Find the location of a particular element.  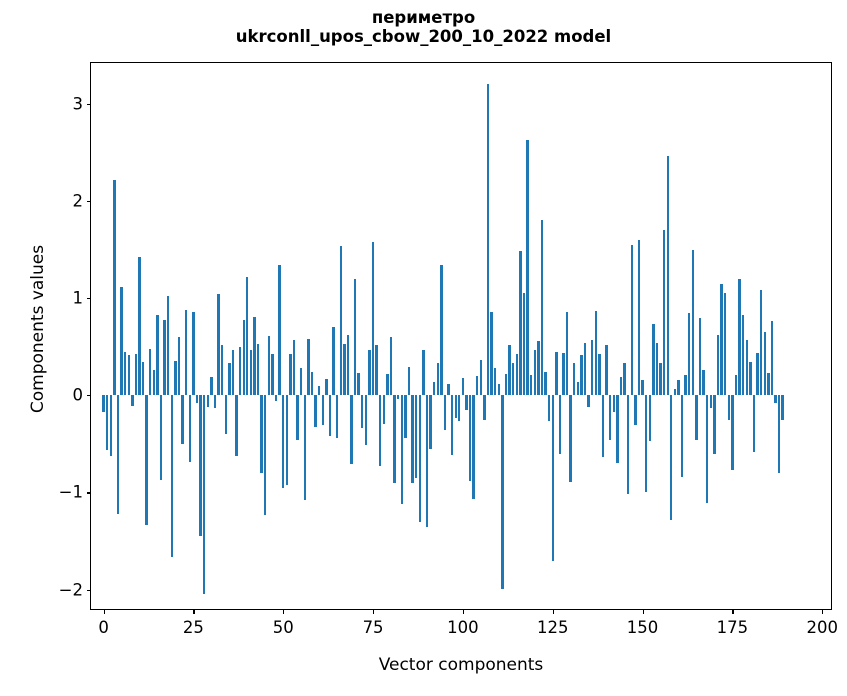

x-tick-label: 25 is located at coordinates (193, 627).